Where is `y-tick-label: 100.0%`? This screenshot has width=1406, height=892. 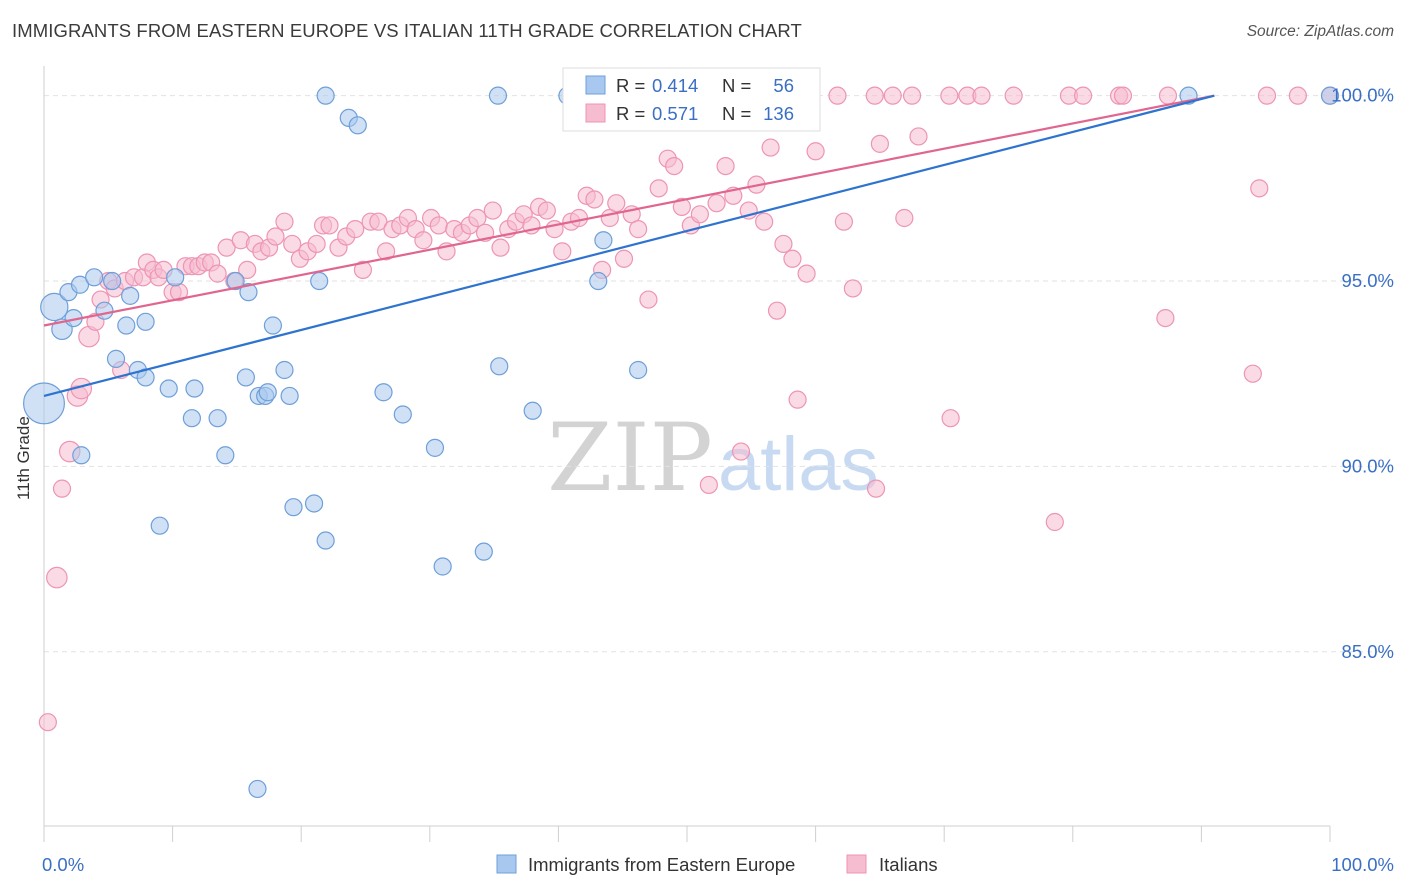
y-tick-label: 100.0% is located at coordinates (1362, 95).